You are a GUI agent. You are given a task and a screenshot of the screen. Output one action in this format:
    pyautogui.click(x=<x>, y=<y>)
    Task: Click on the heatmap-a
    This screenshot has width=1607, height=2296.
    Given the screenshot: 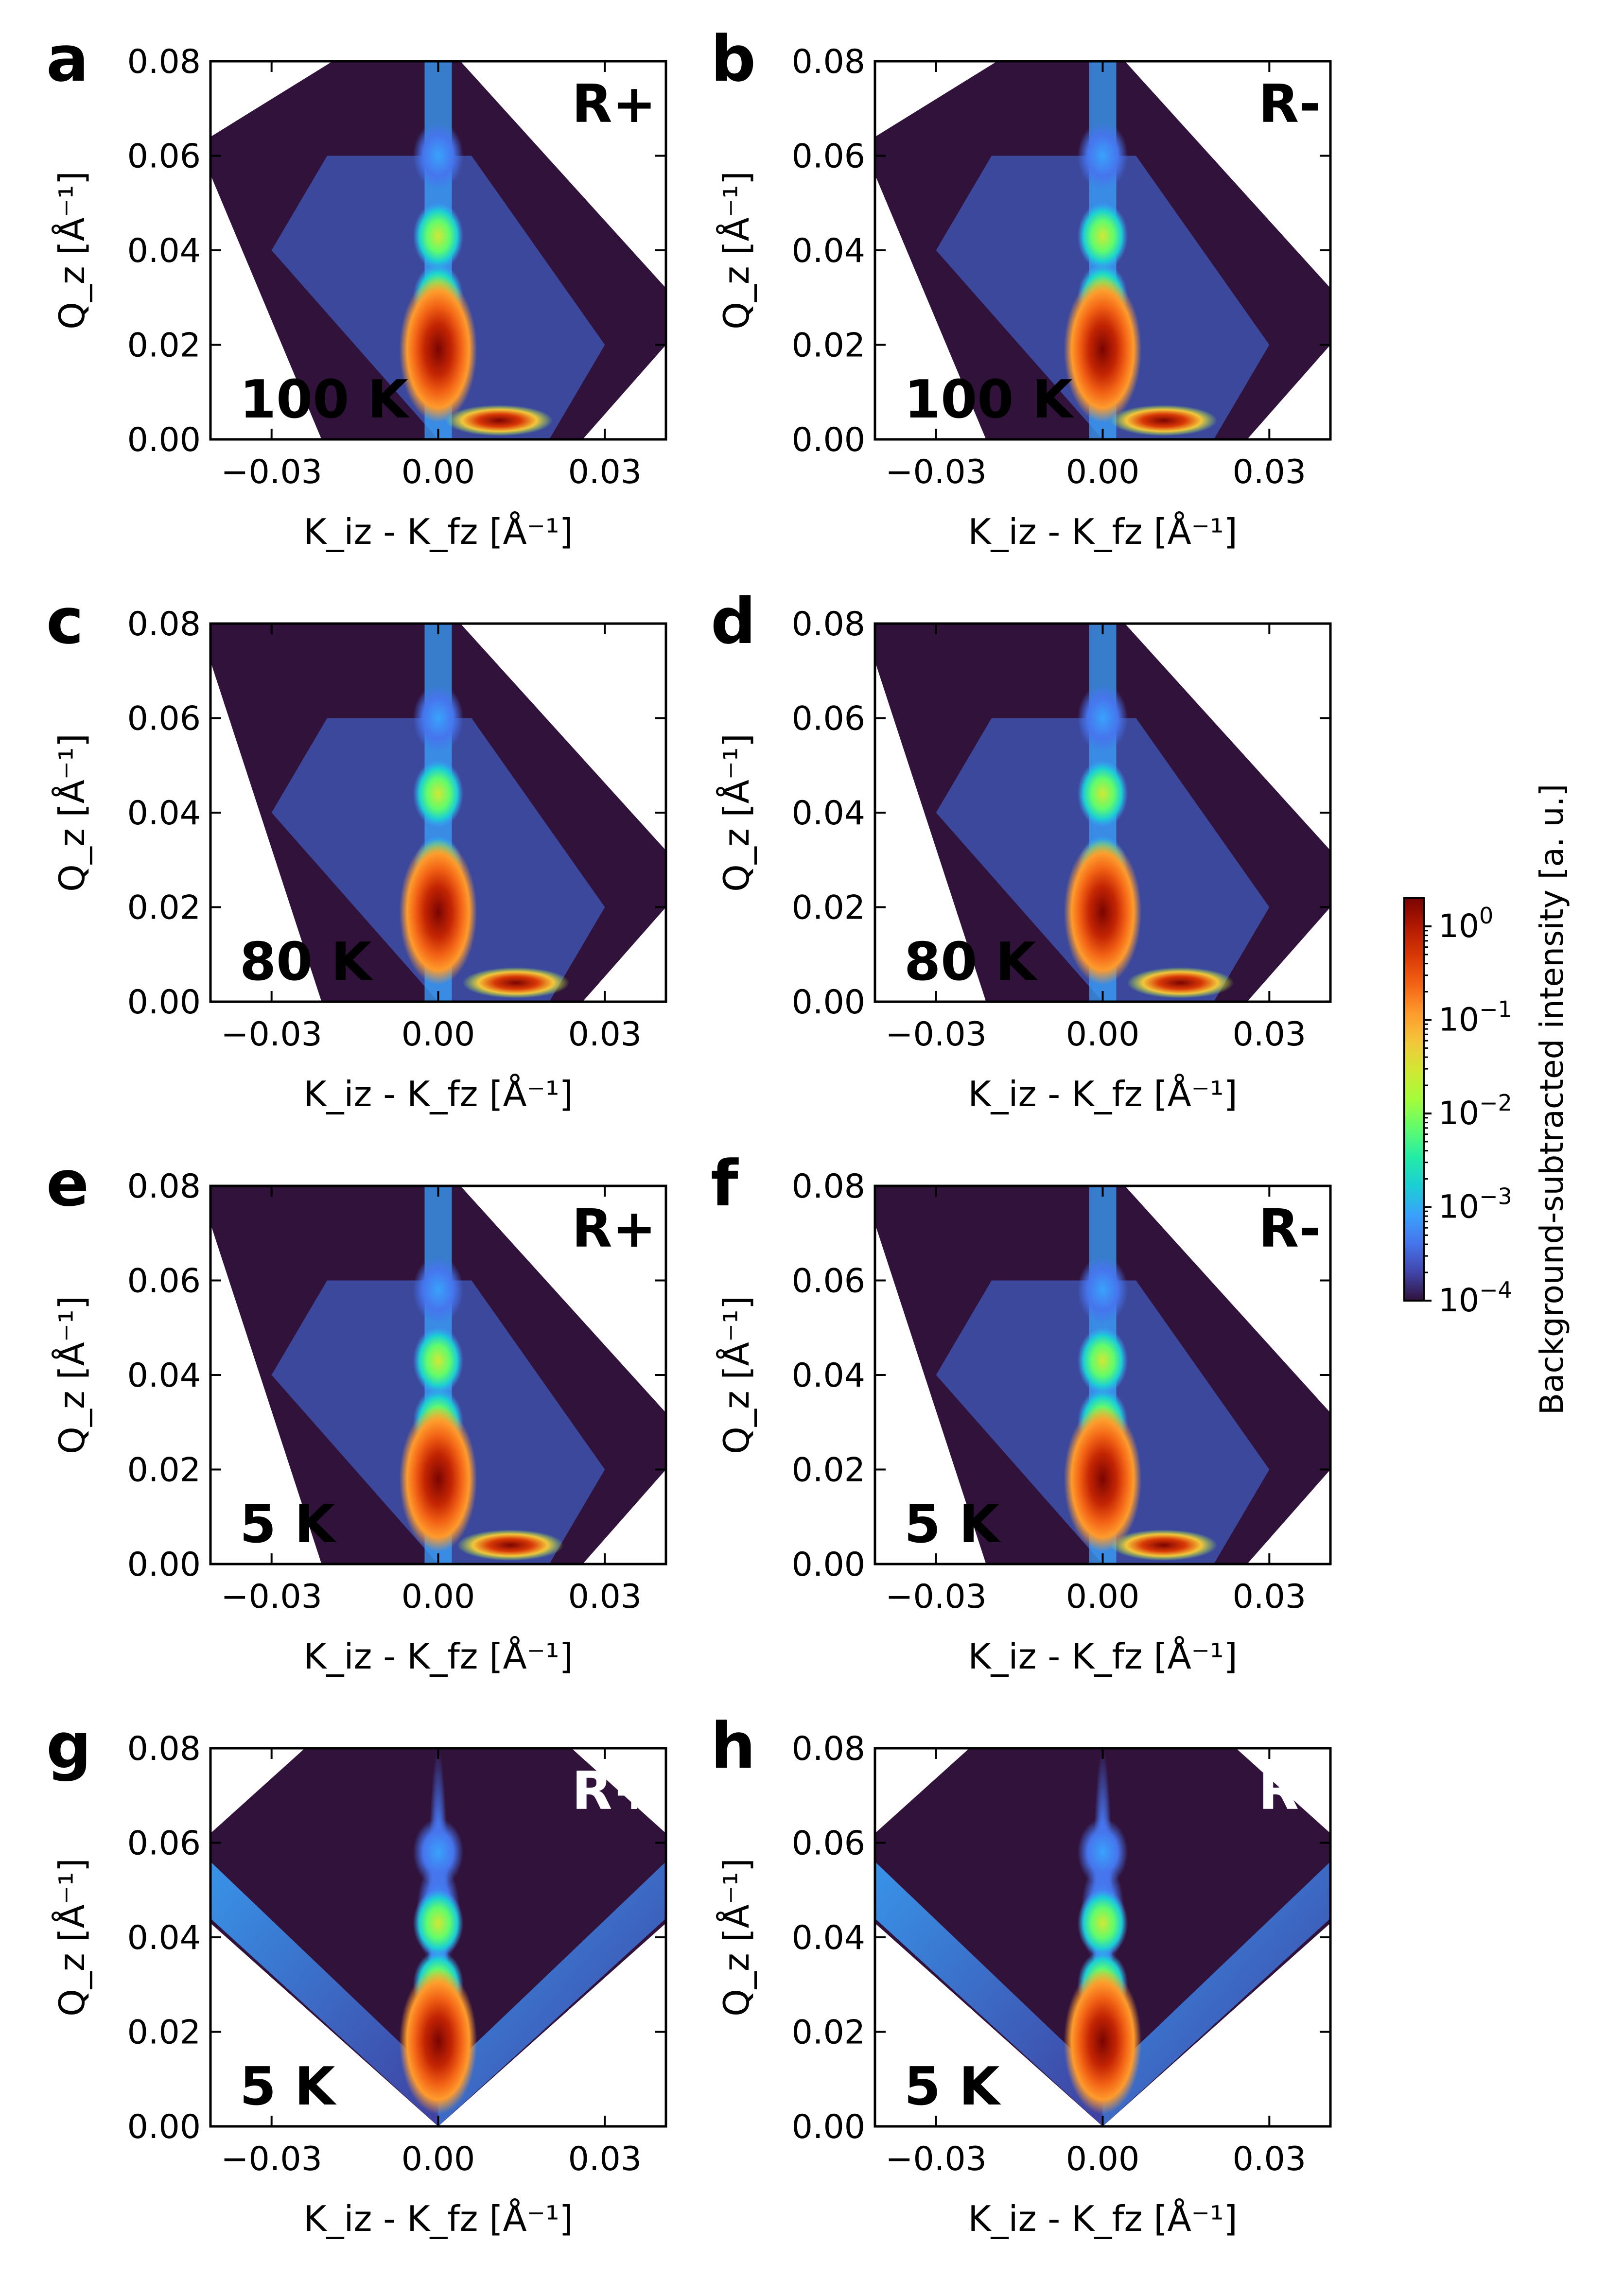 What is the action you would take?
    pyautogui.click(x=438, y=250)
    